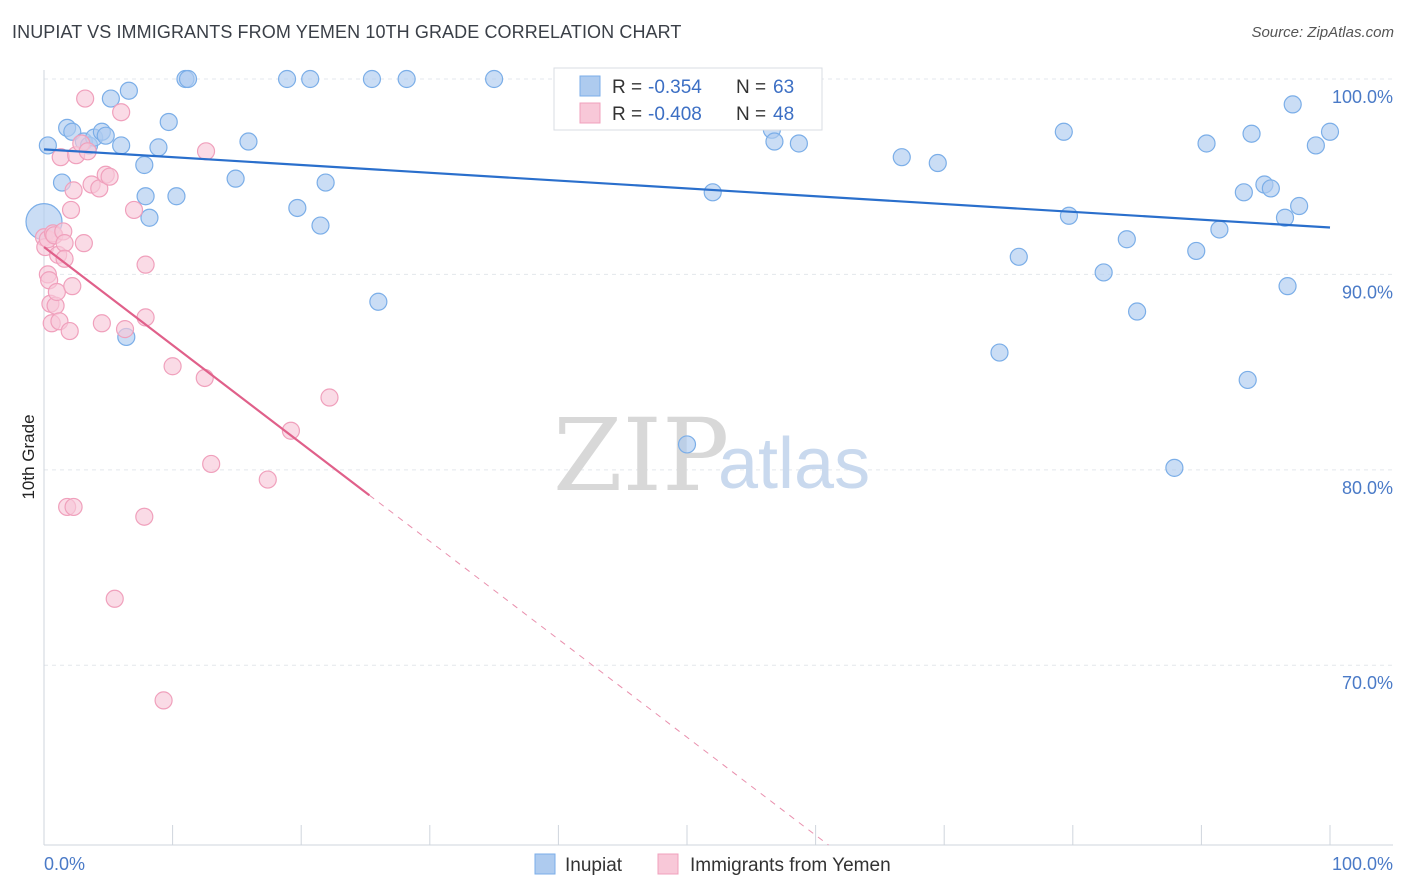 This screenshot has width=1406, height=892. I want to click on series-legend-swatch-inupiat, so click(545, 864).